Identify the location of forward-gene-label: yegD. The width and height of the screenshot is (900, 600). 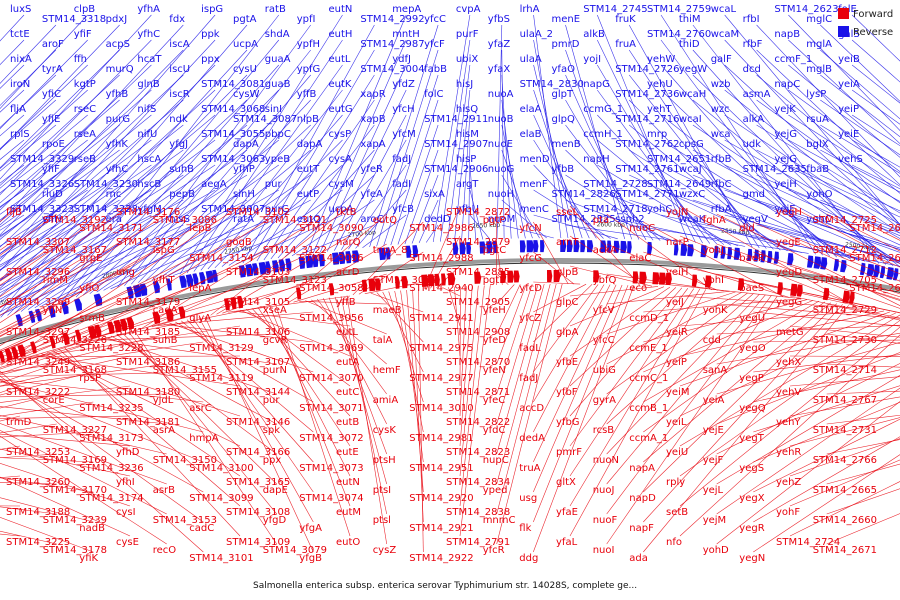
(789, 272).